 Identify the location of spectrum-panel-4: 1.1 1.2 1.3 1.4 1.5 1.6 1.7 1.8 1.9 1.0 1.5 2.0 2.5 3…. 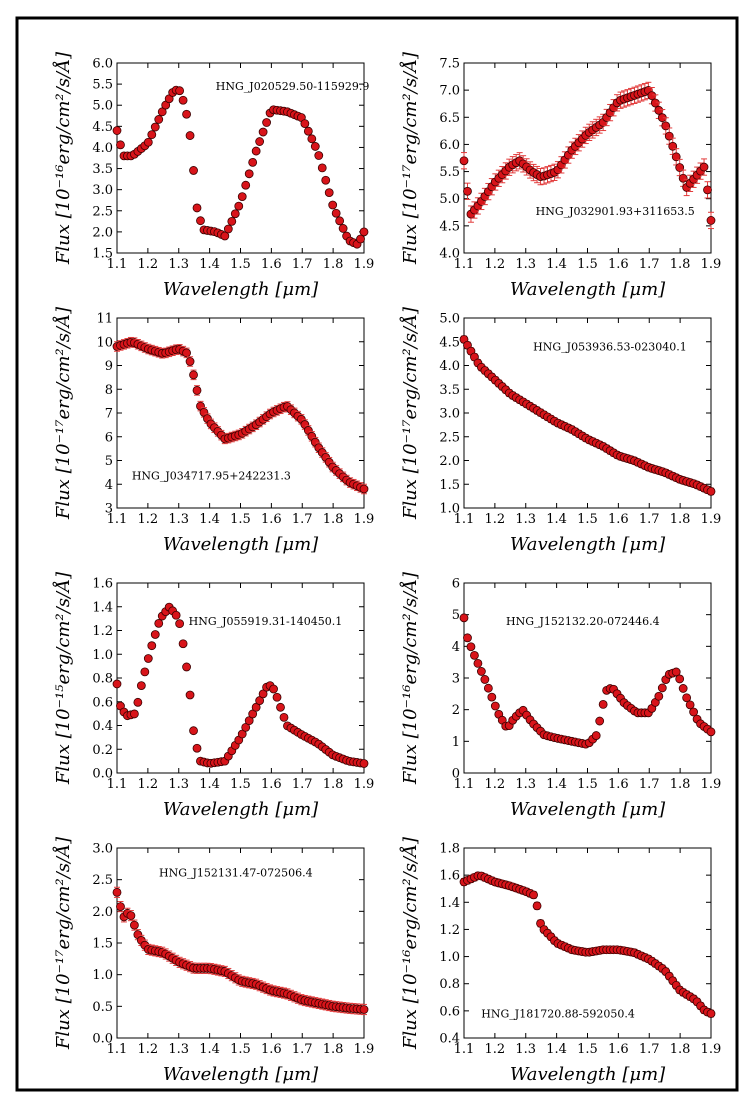
(560, 430).